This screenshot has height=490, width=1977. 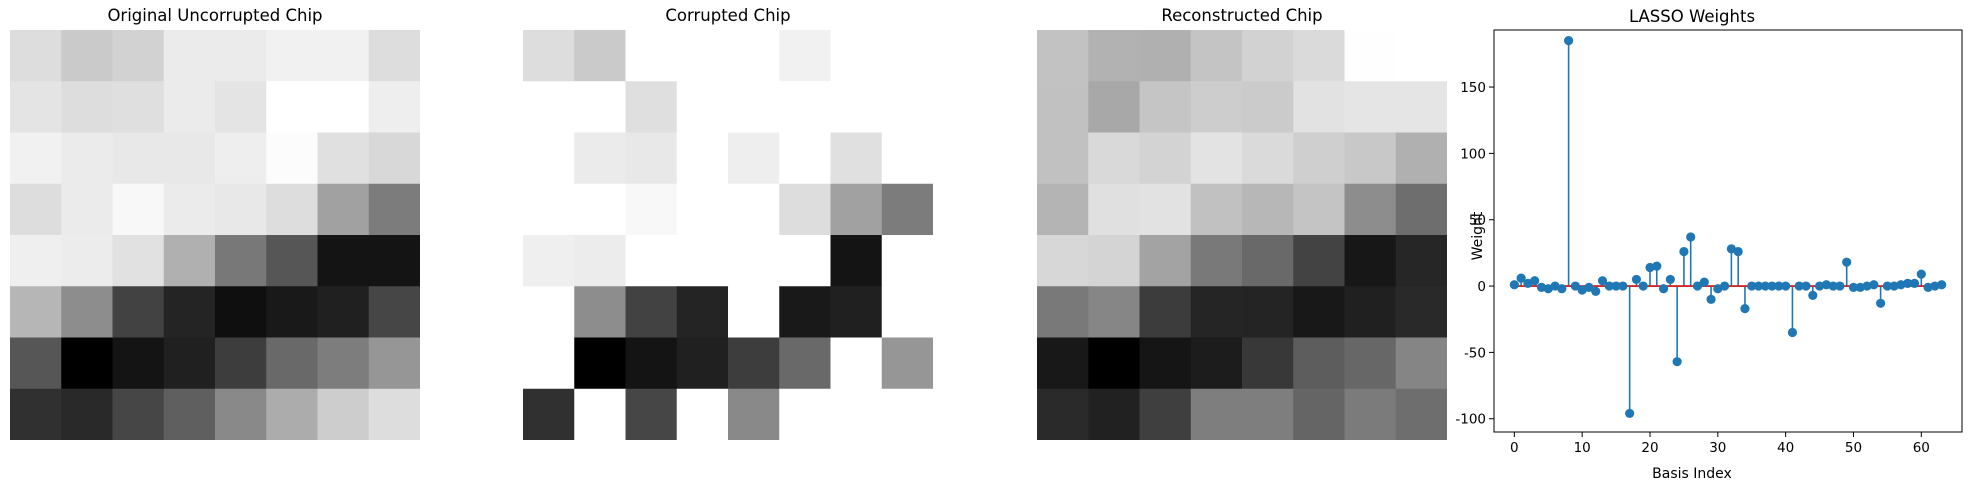 What do you see at coordinates (215, 15) in the screenshot?
I see `original-chip-title: Original Uncorrupted Chip` at bounding box center [215, 15].